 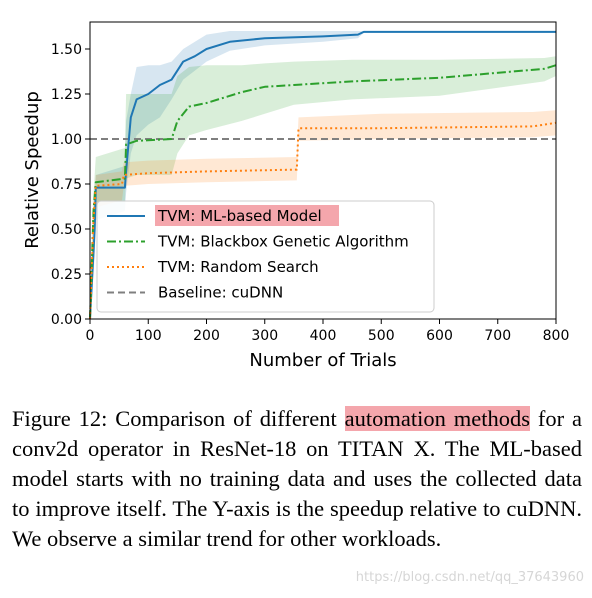 I want to click on legend-highlight, so click(x=247, y=215).